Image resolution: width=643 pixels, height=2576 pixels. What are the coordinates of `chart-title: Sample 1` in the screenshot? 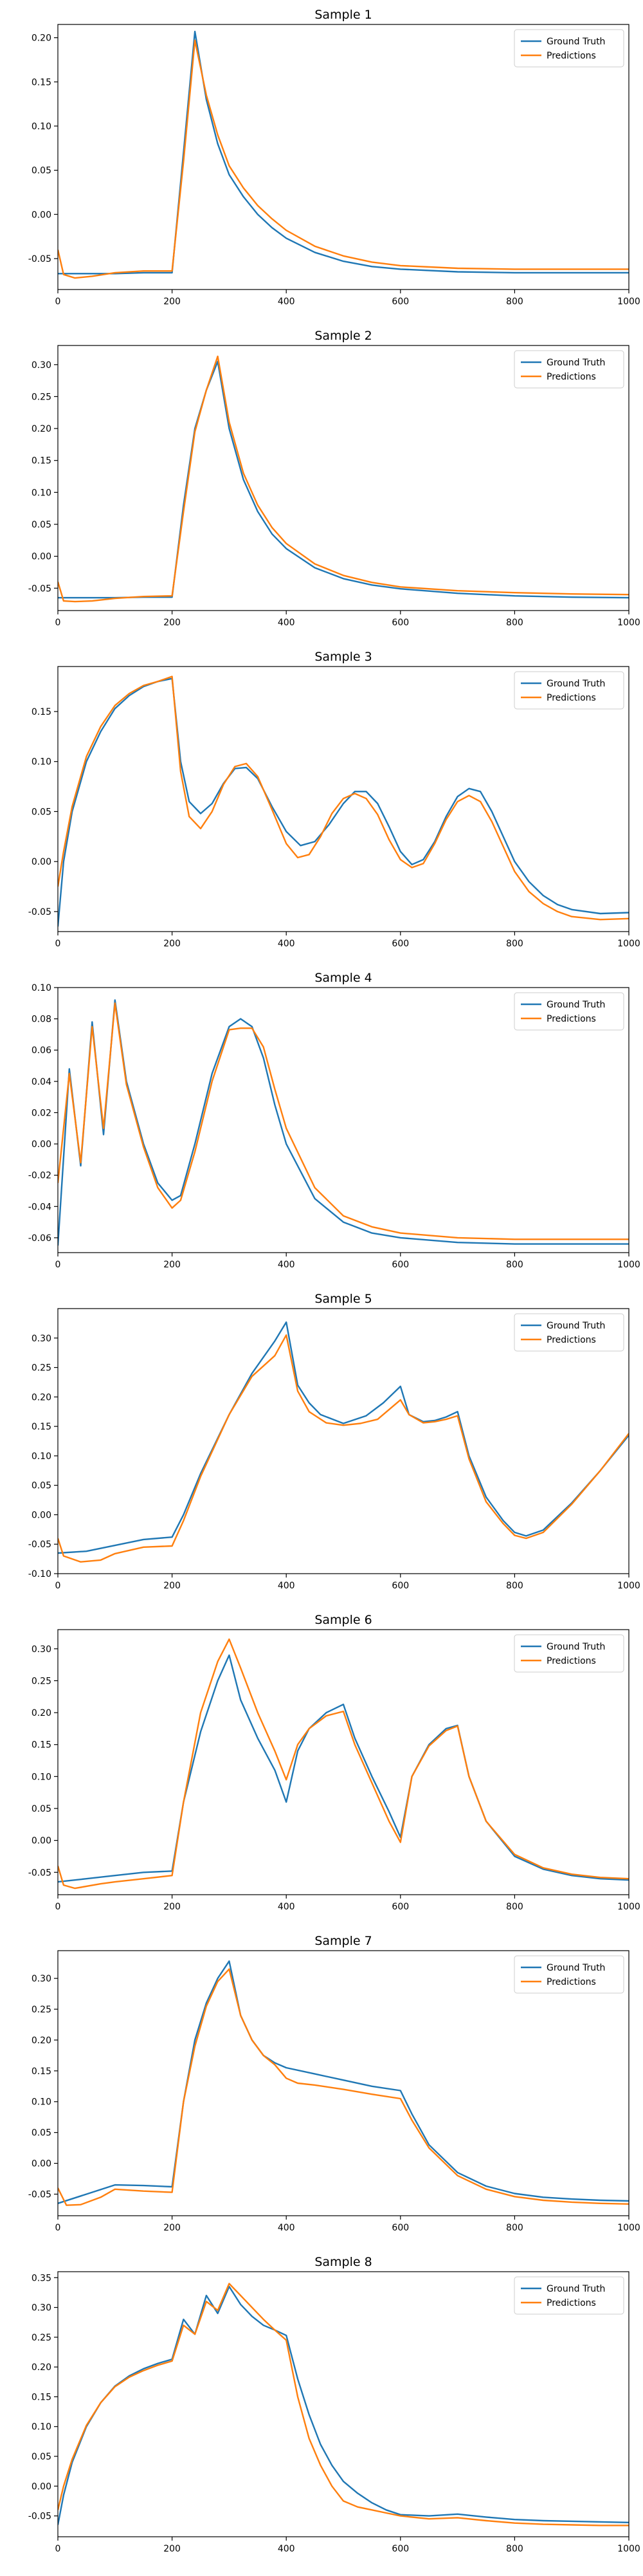 It's located at (343, 15).